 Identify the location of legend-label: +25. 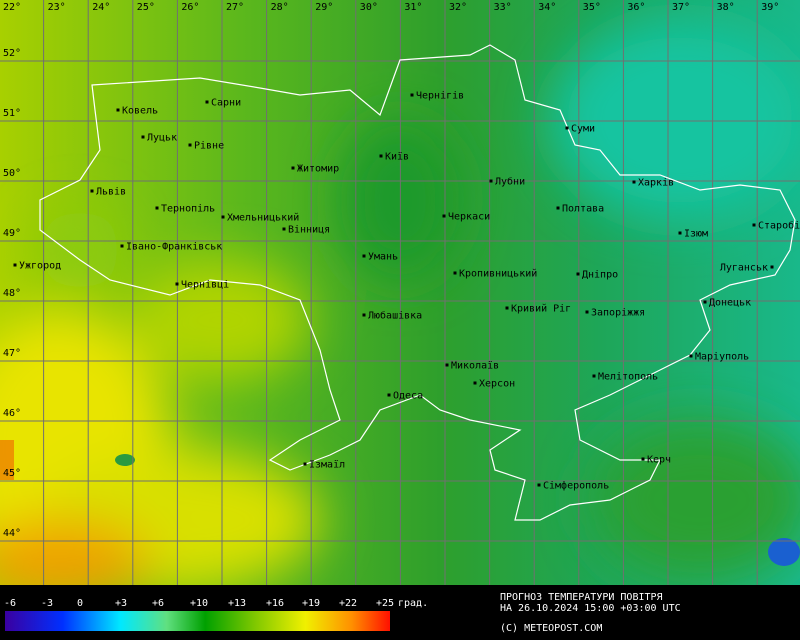
(385, 603).